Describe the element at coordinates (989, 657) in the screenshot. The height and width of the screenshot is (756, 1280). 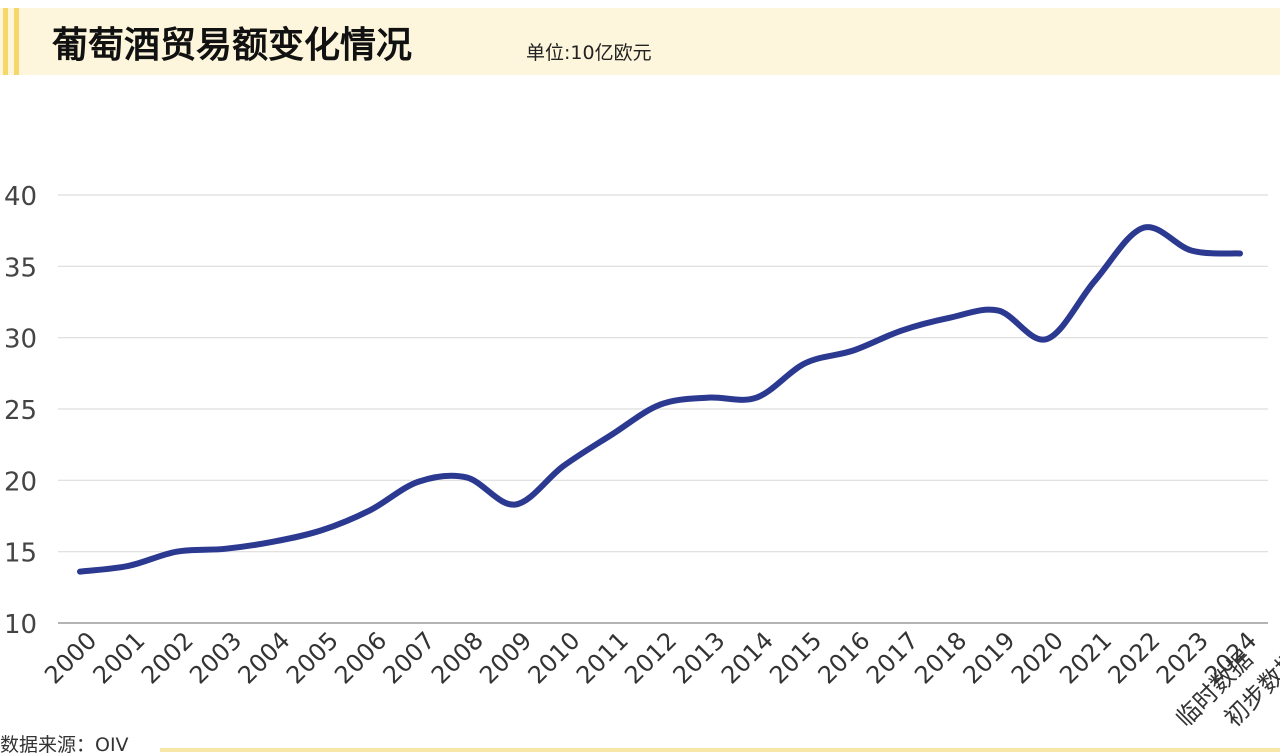
I see `x-tick-label: 2019` at that location.